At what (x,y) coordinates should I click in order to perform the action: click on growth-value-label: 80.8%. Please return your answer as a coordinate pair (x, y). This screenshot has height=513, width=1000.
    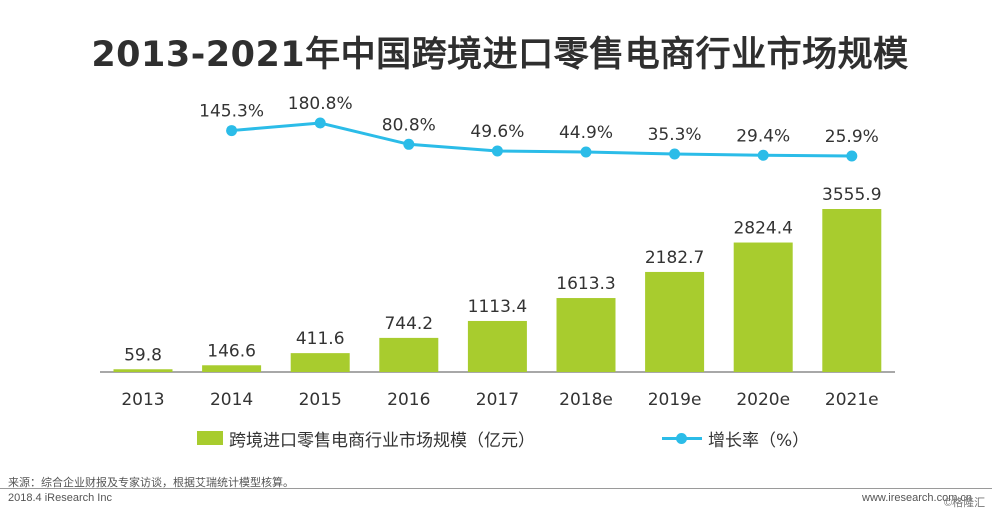
    Looking at the image, I should click on (409, 125).